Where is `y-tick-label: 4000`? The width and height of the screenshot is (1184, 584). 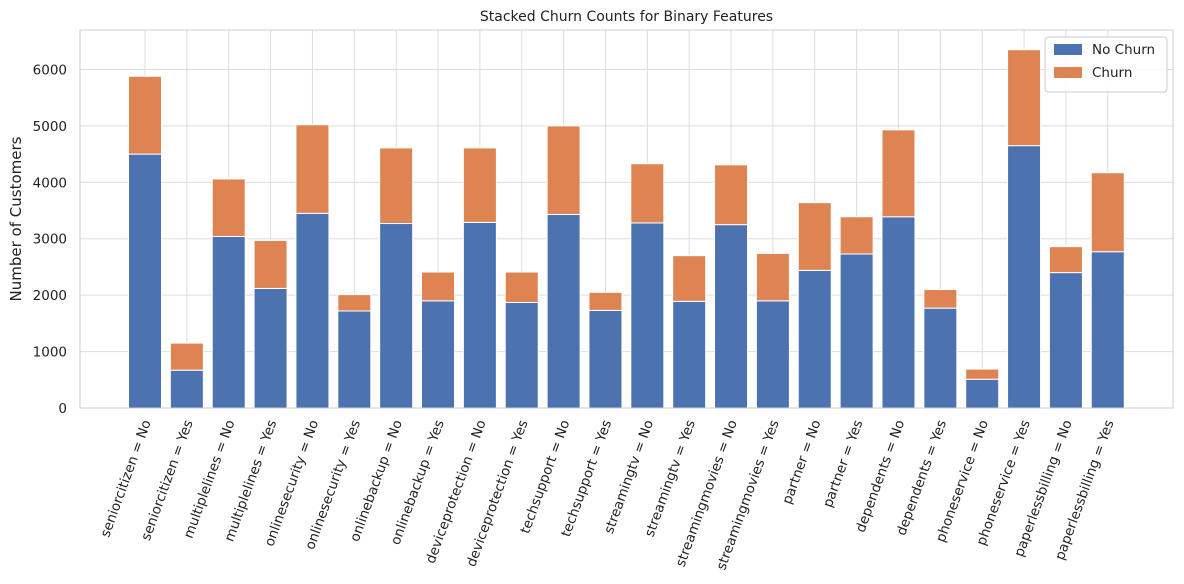 y-tick-label: 4000 is located at coordinates (50, 183).